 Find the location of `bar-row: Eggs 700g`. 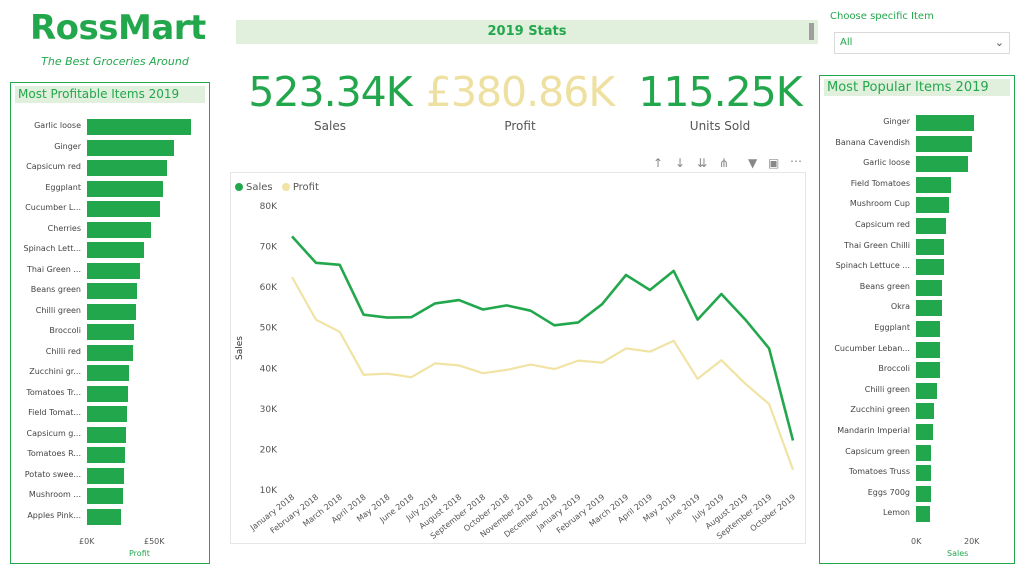

bar-row: Eggs 700g is located at coordinates (923, 493).